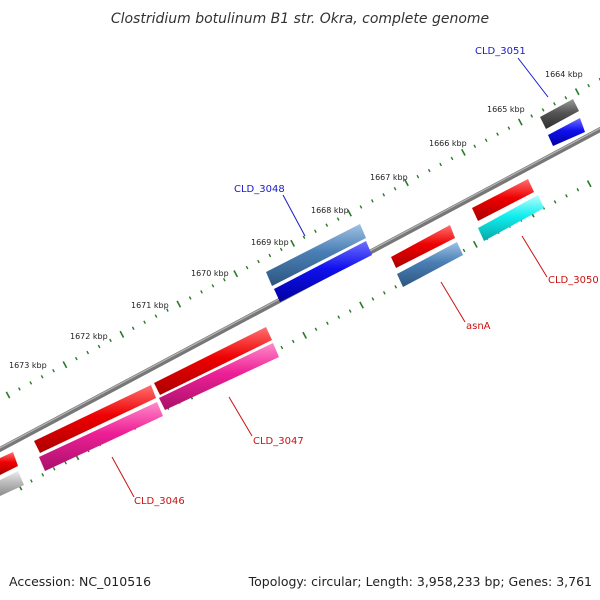 The height and width of the screenshot is (600, 600). What do you see at coordinates (80, 581) in the screenshot?
I see `accession-text: Accession: NC_010516` at bounding box center [80, 581].